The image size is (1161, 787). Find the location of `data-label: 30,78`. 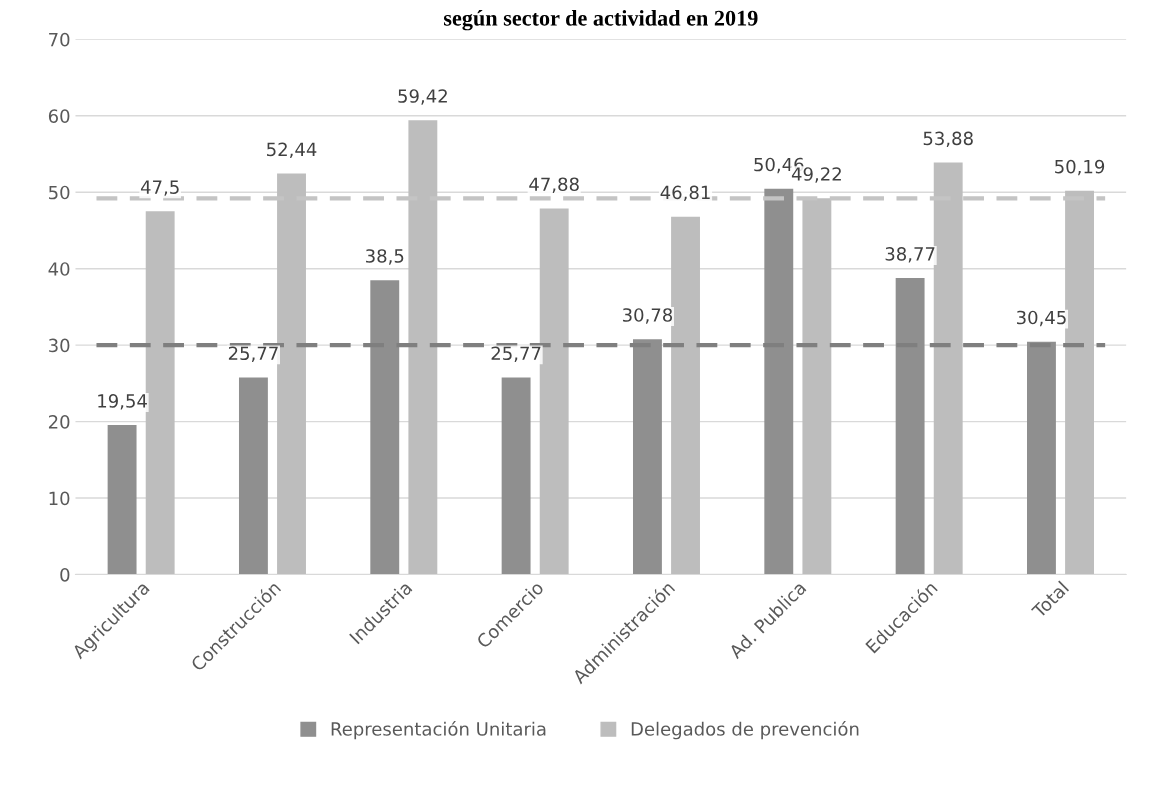

data-label: 30,78 is located at coordinates (647, 316).